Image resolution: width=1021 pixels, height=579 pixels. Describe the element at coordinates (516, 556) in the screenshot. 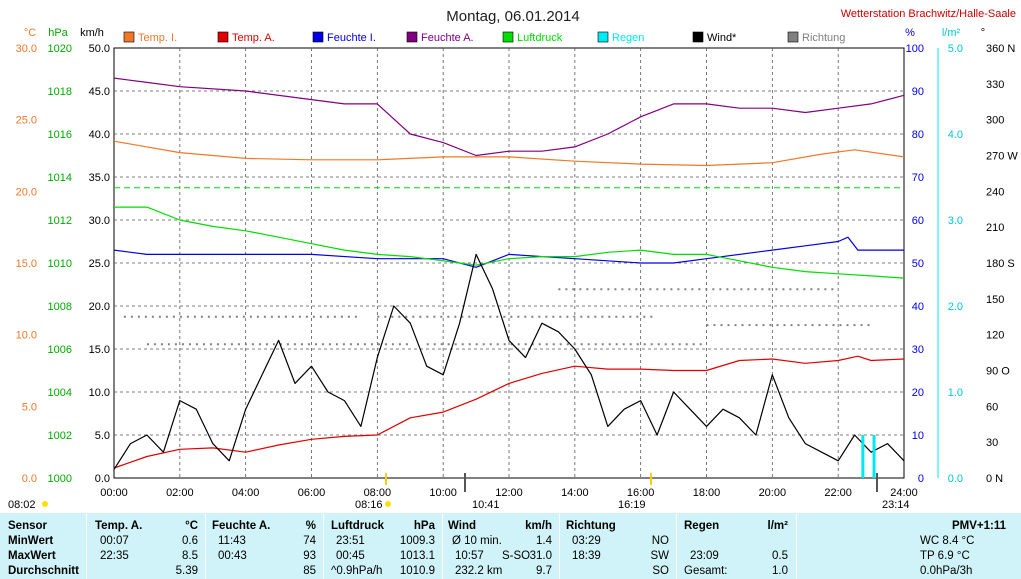

I see `wind-max-dir: S-SO` at that location.